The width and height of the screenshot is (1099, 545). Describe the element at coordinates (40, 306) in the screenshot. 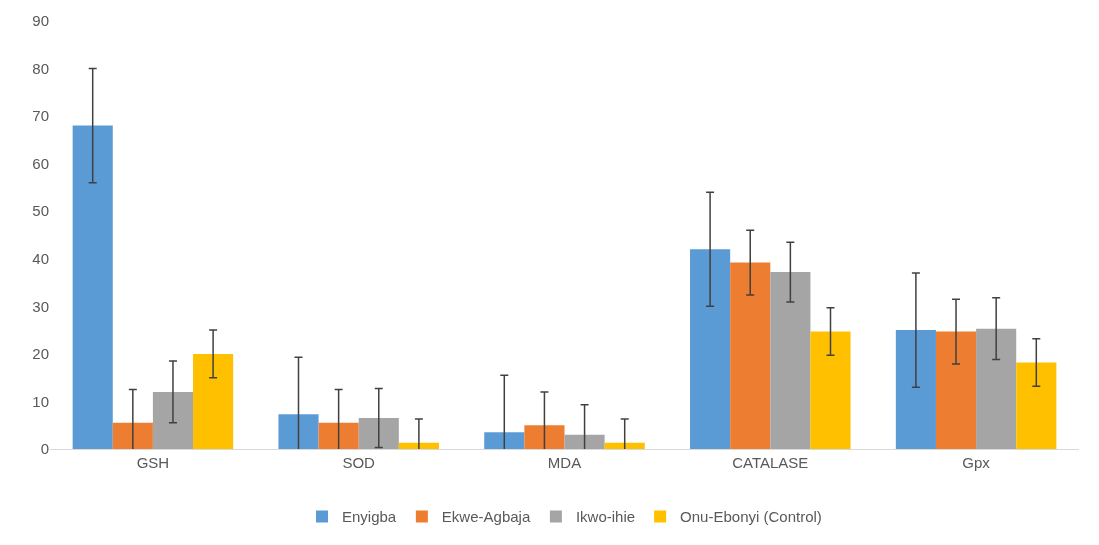

I see `y-tick-label: 30` at that location.